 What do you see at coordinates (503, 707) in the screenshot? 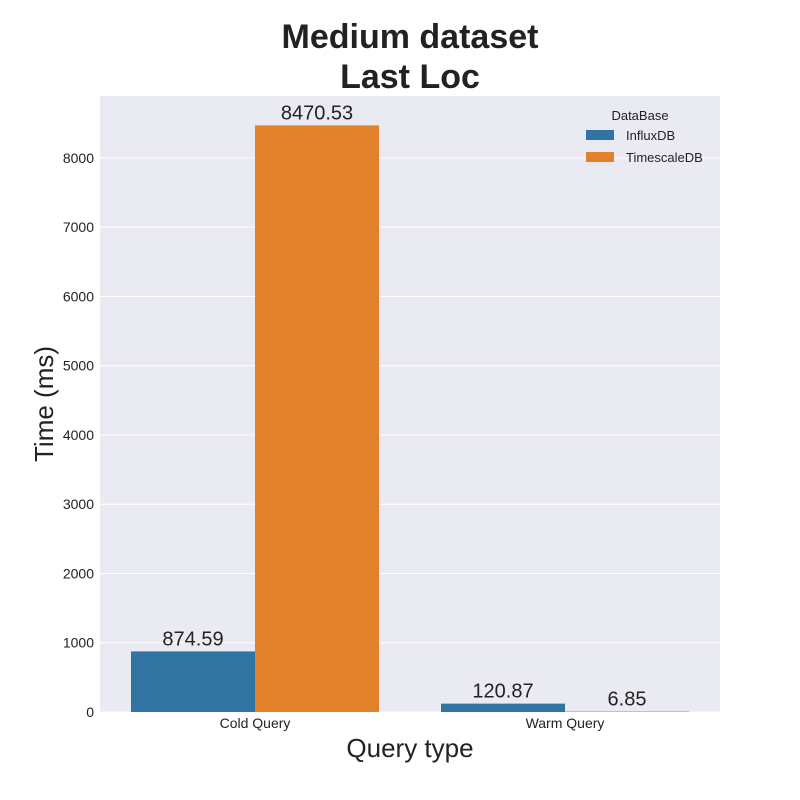
I see `bar-influxdb-warm-query` at bounding box center [503, 707].